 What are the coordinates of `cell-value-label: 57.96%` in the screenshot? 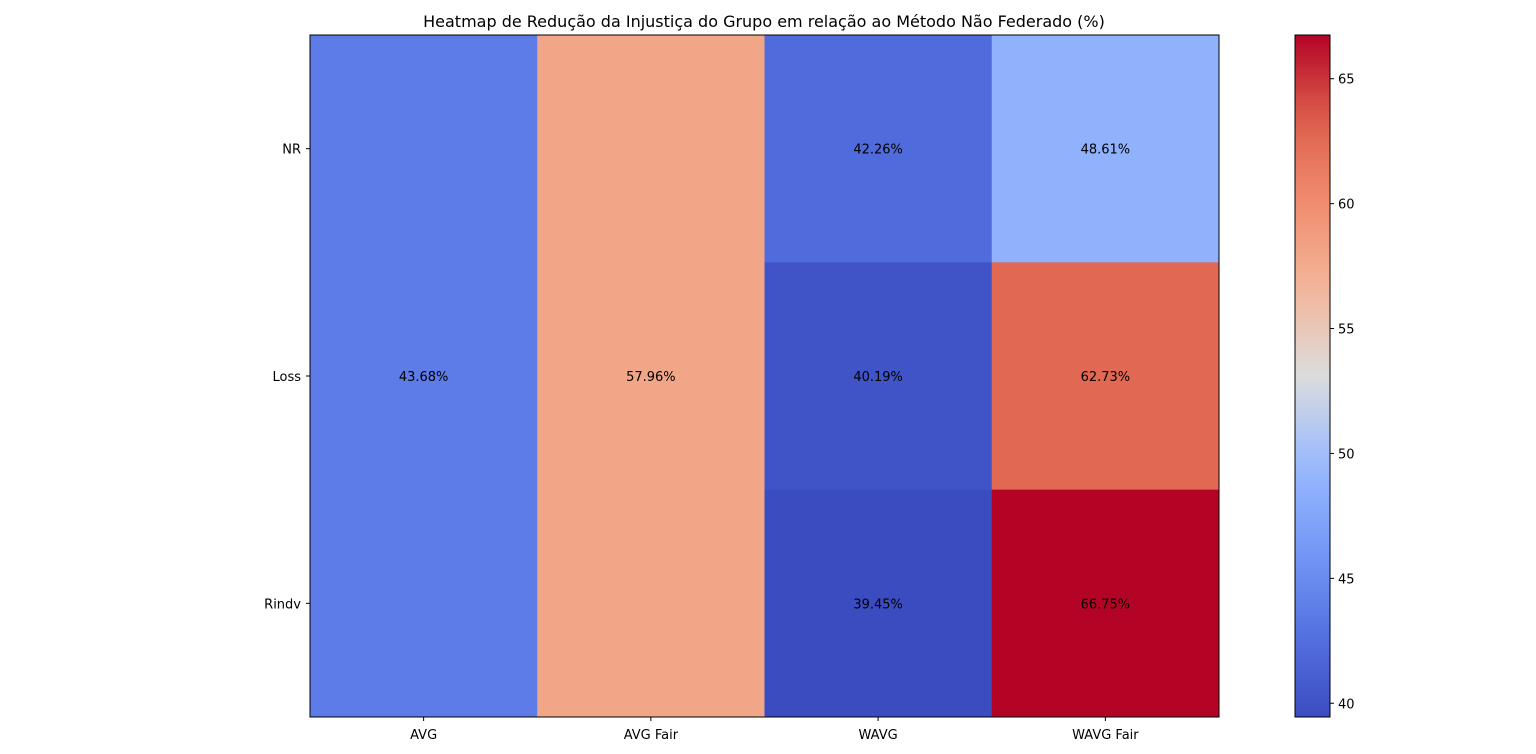 It's located at (651, 377).